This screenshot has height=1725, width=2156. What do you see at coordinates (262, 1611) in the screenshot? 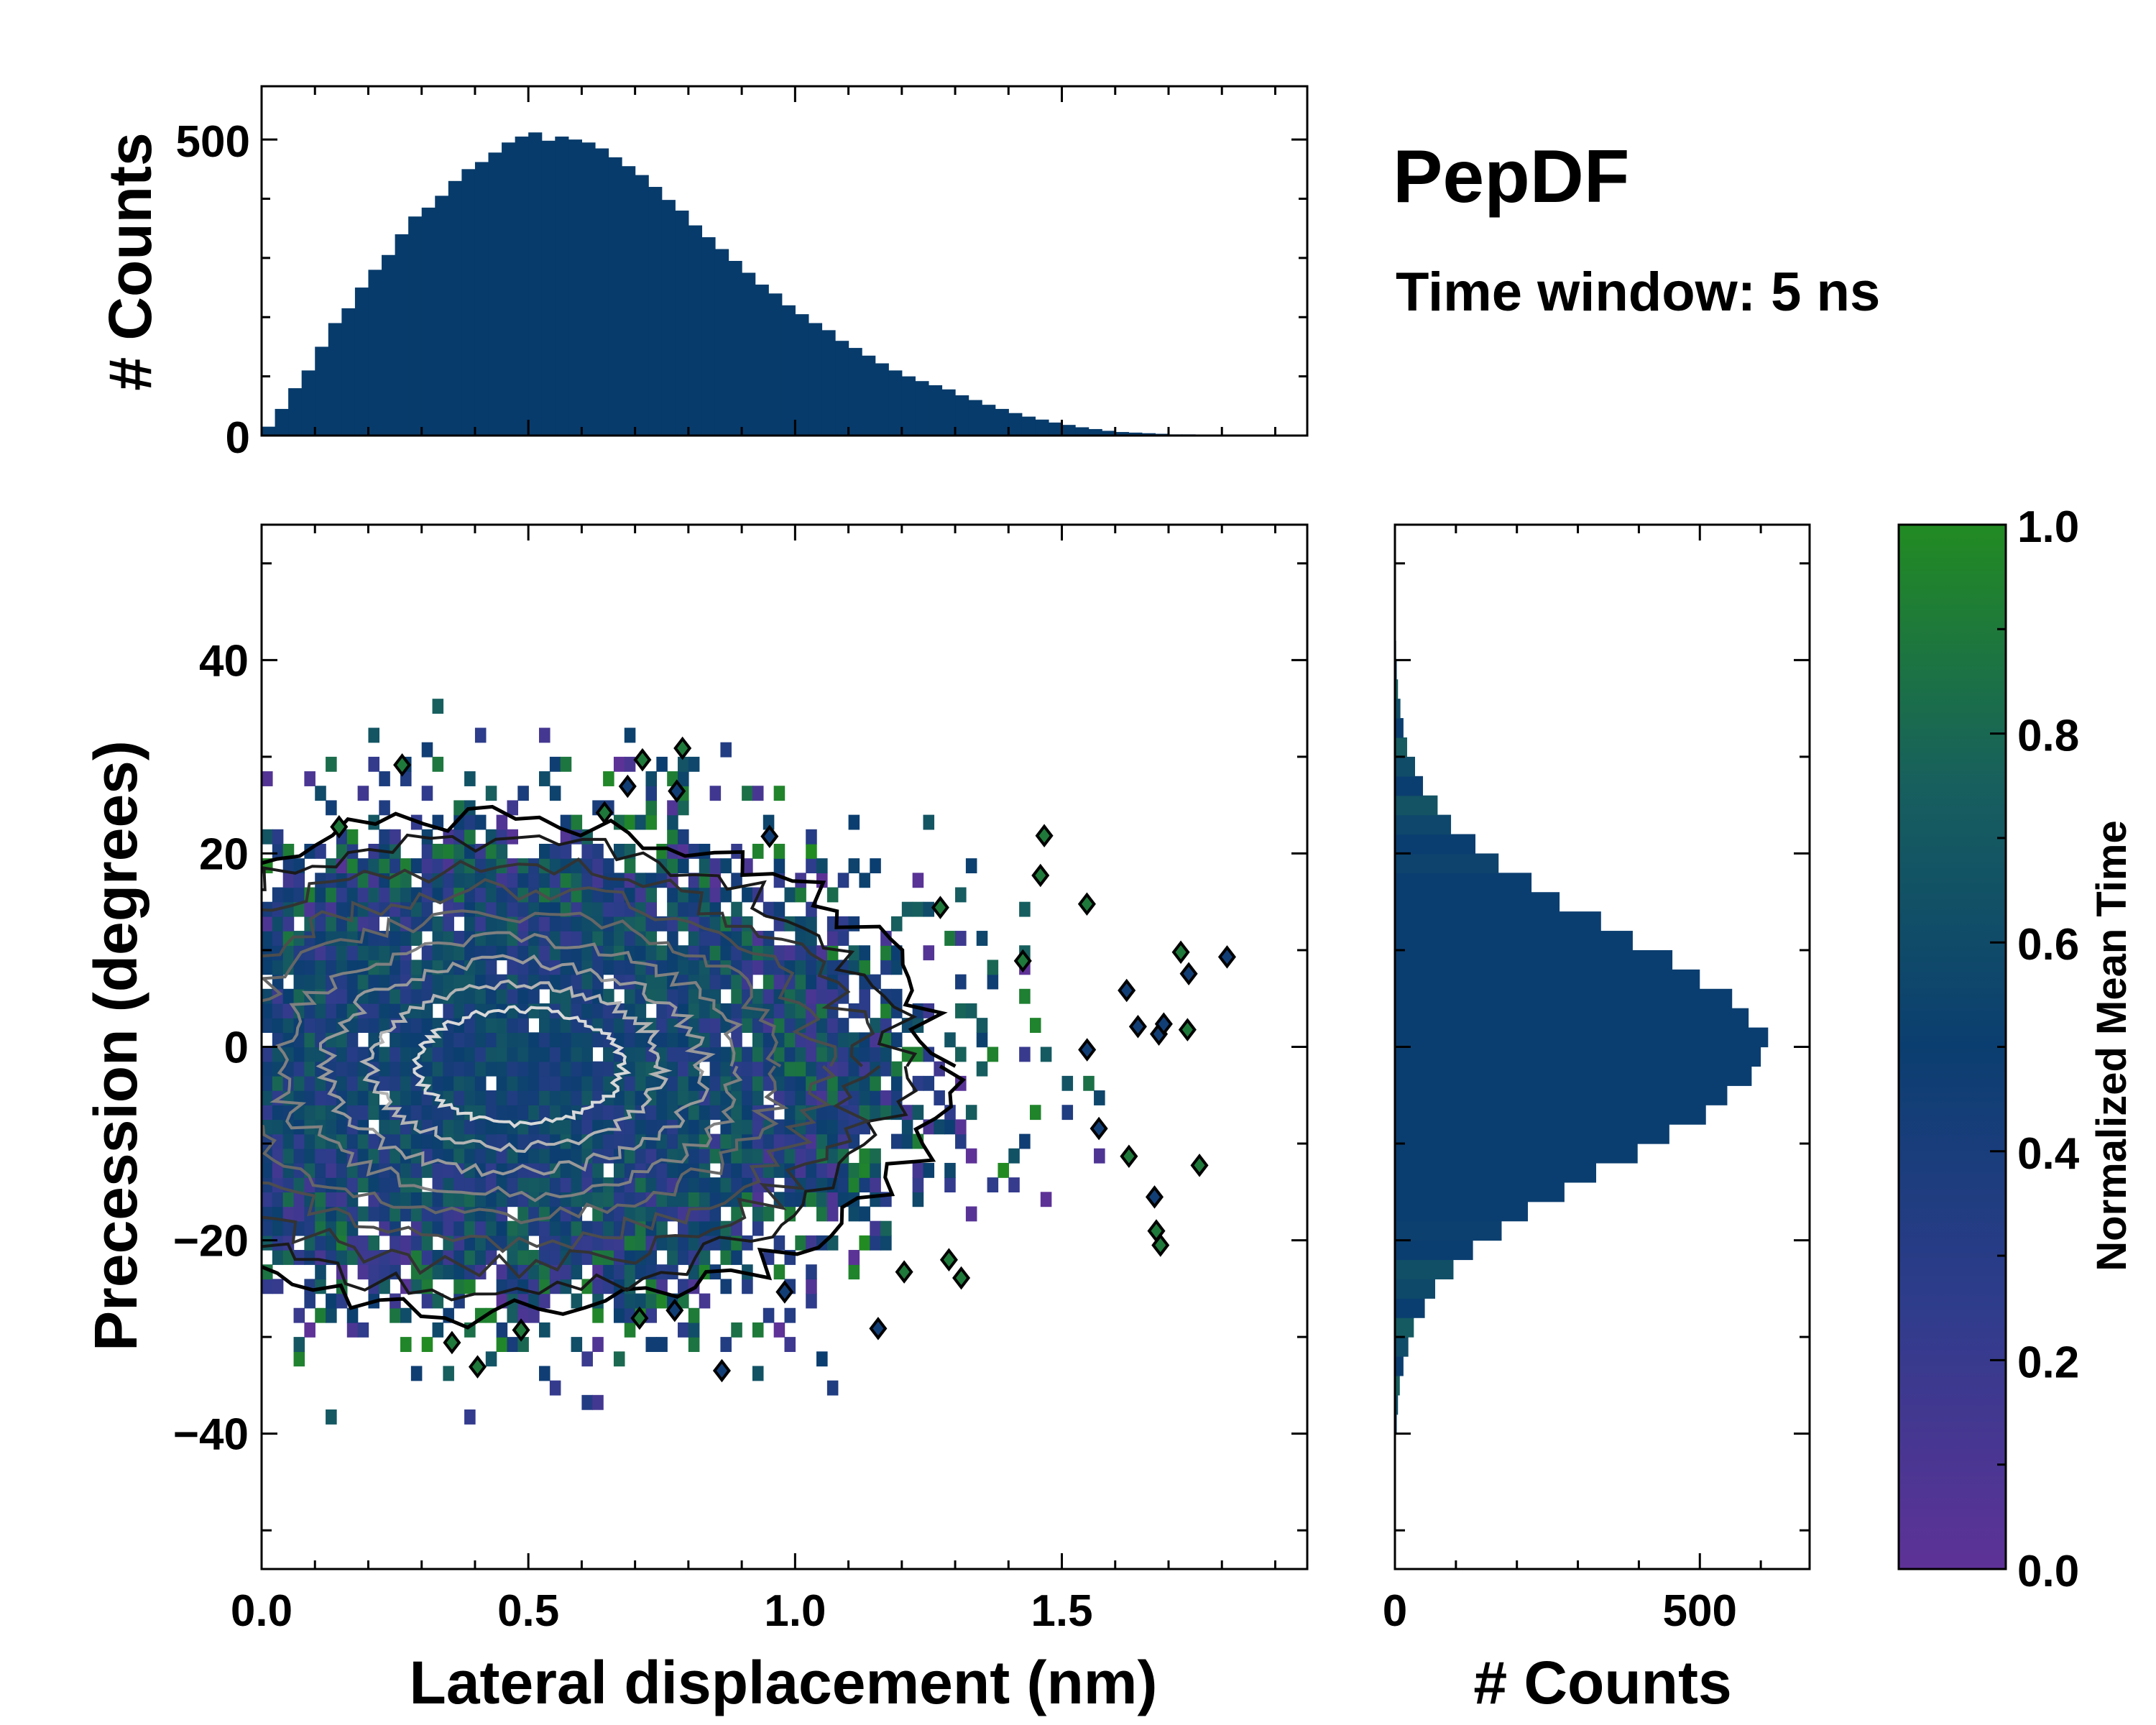
I see `x-tick-label: 0.0` at bounding box center [262, 1611].